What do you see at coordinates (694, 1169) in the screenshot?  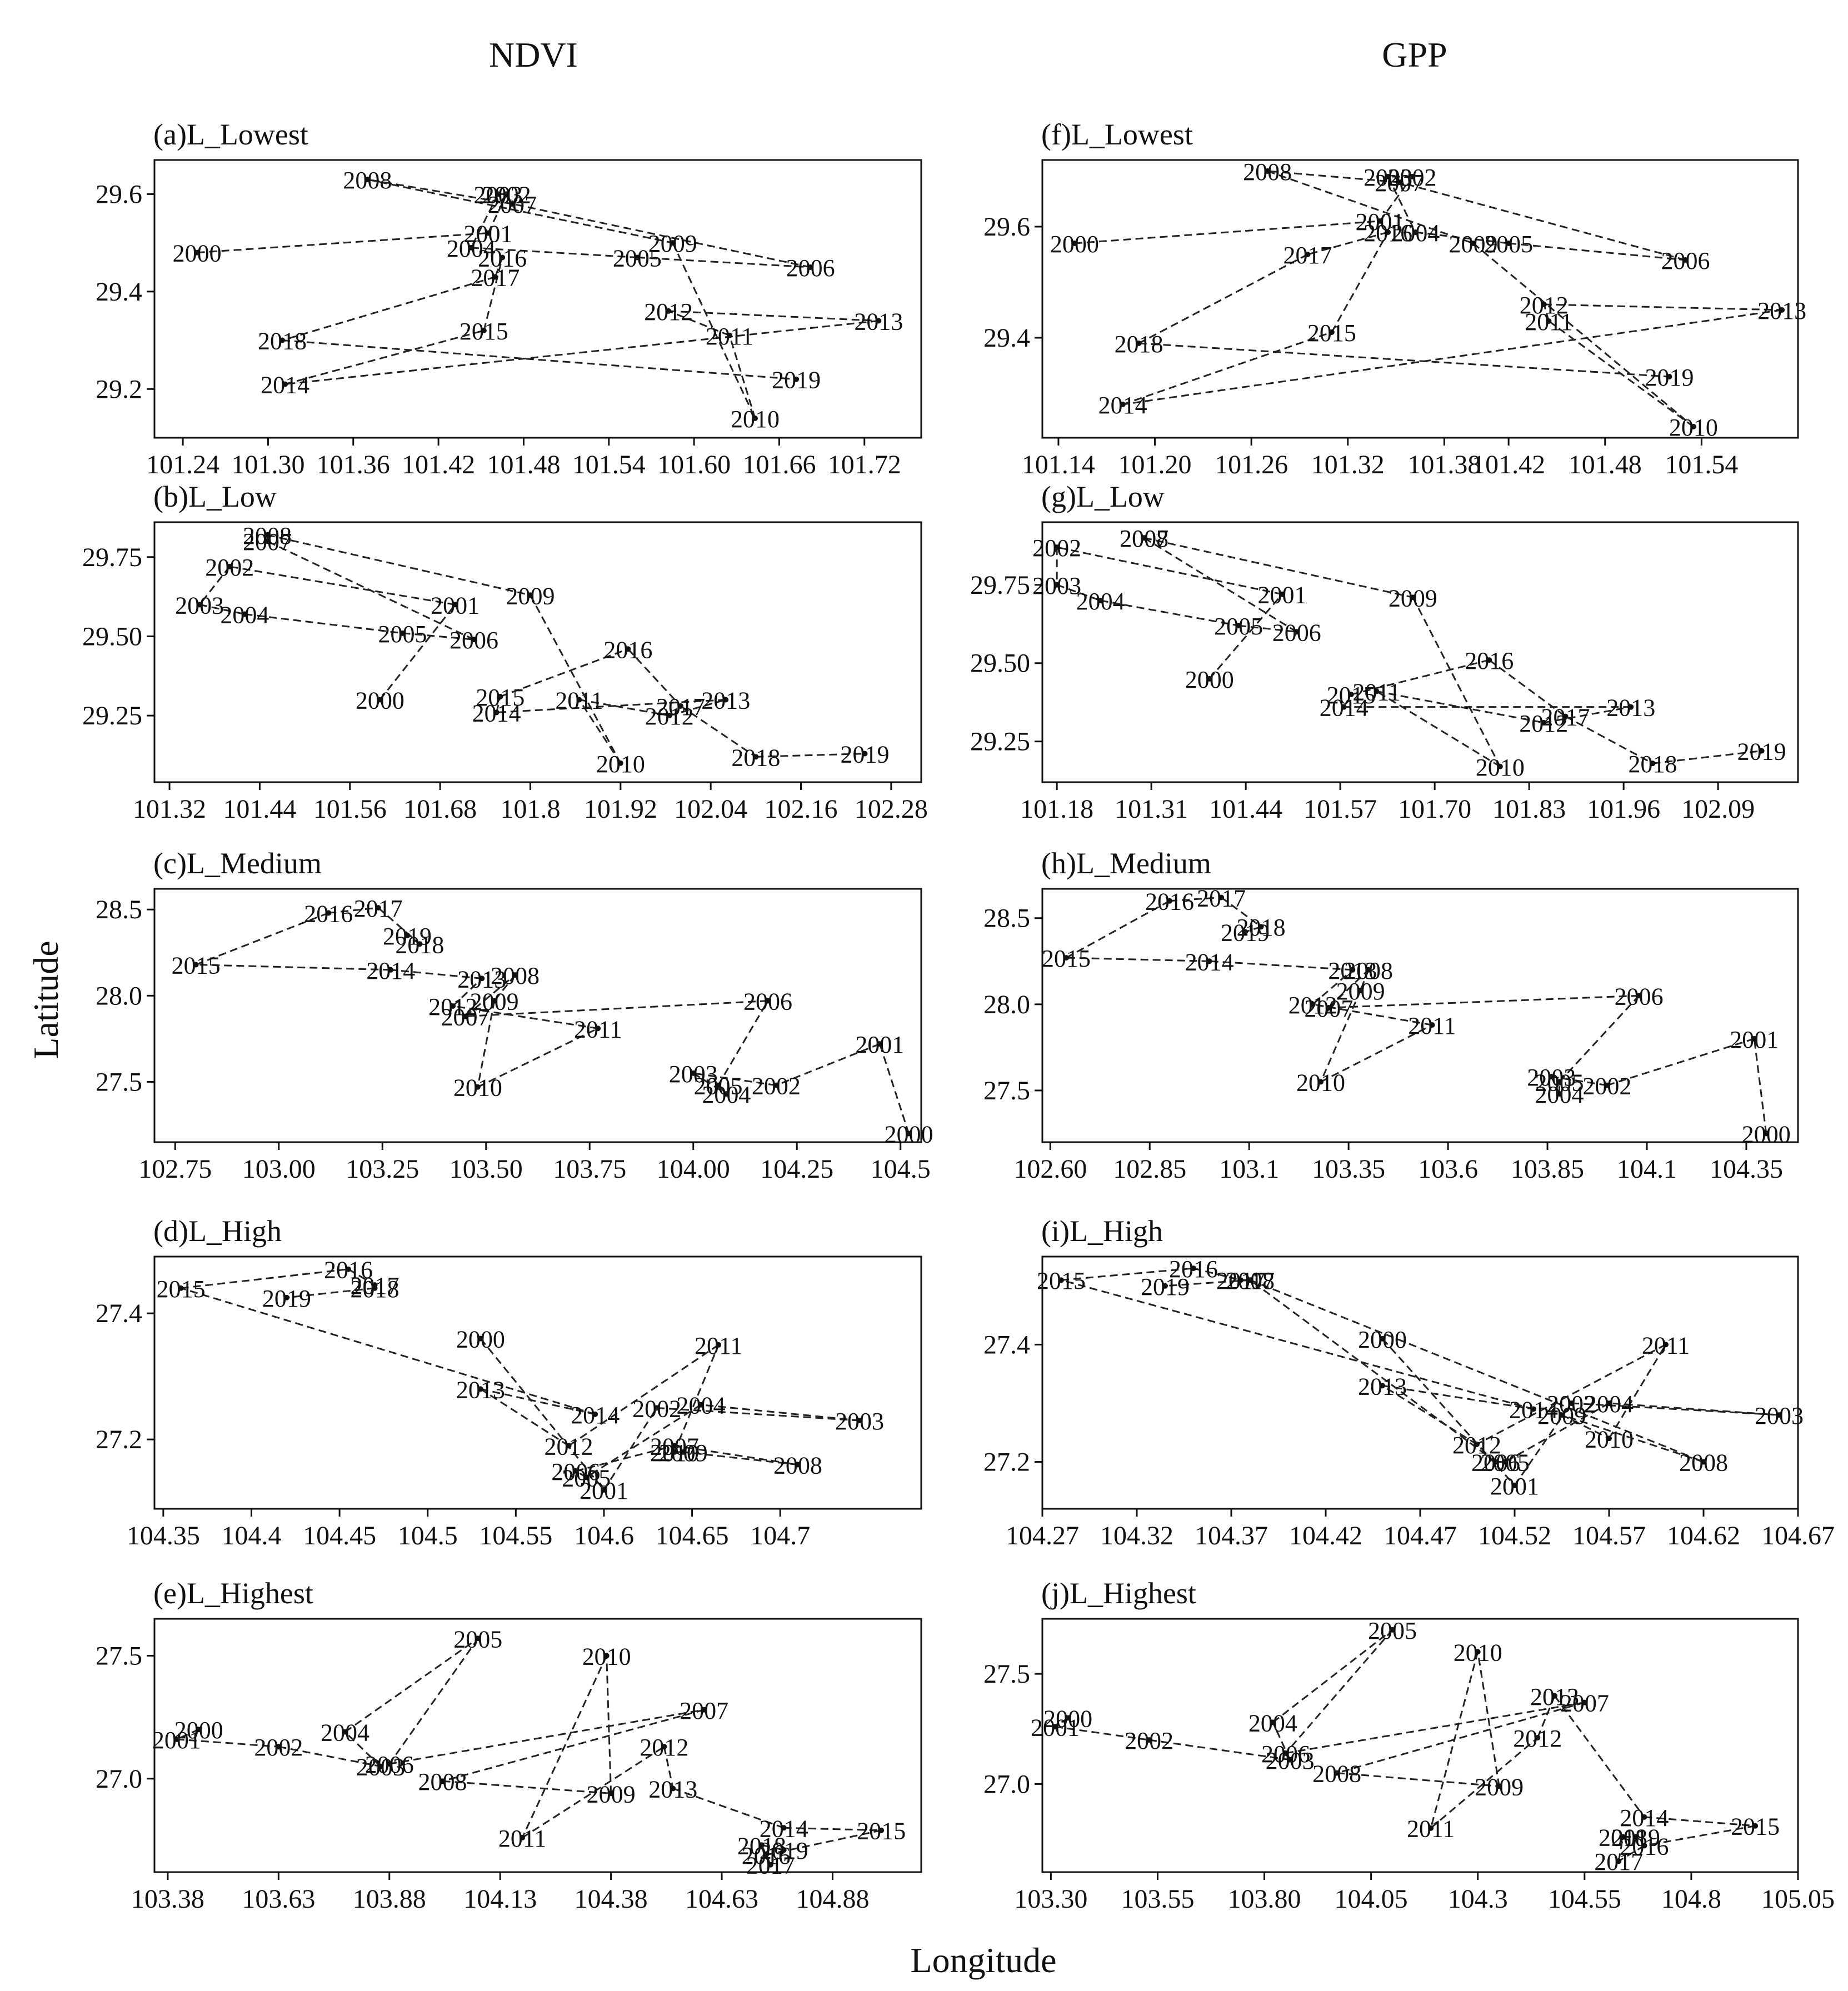 I see `x-tick-label: 104.00` at bounding box center [694, 1169].